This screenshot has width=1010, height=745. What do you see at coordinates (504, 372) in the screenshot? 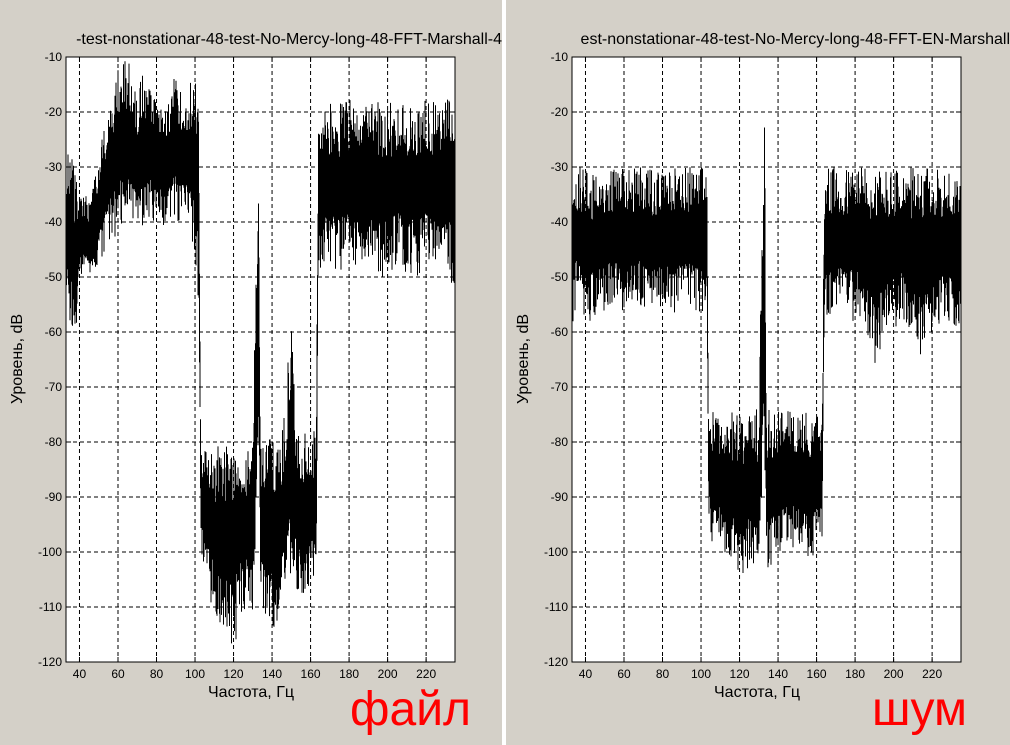
I see `panel-divider` at bounding box center [504, 372].